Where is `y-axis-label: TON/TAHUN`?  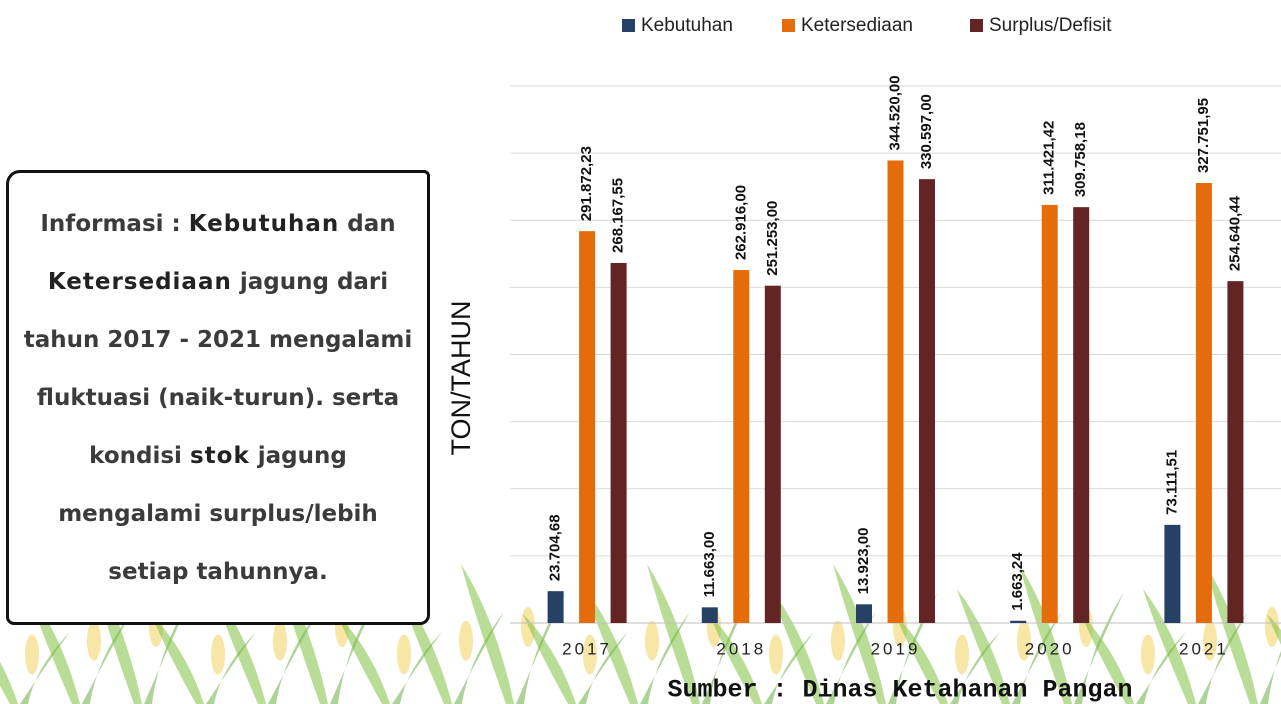
y-axis-label: TON/TAHUN is located at coordinates (461, 378).